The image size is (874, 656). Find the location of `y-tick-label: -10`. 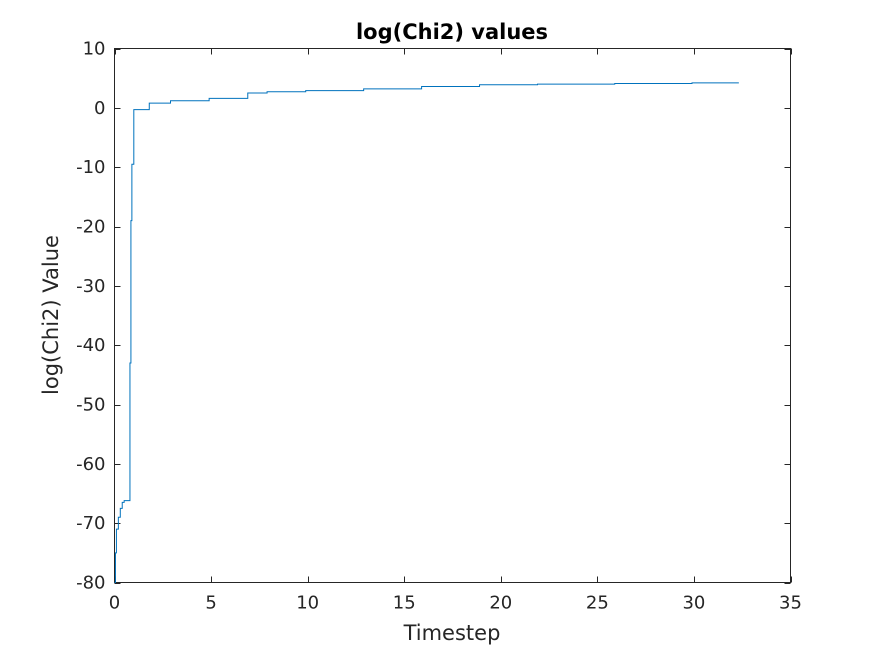

y-tick-label: -10 is located at coordinates (90, 167).